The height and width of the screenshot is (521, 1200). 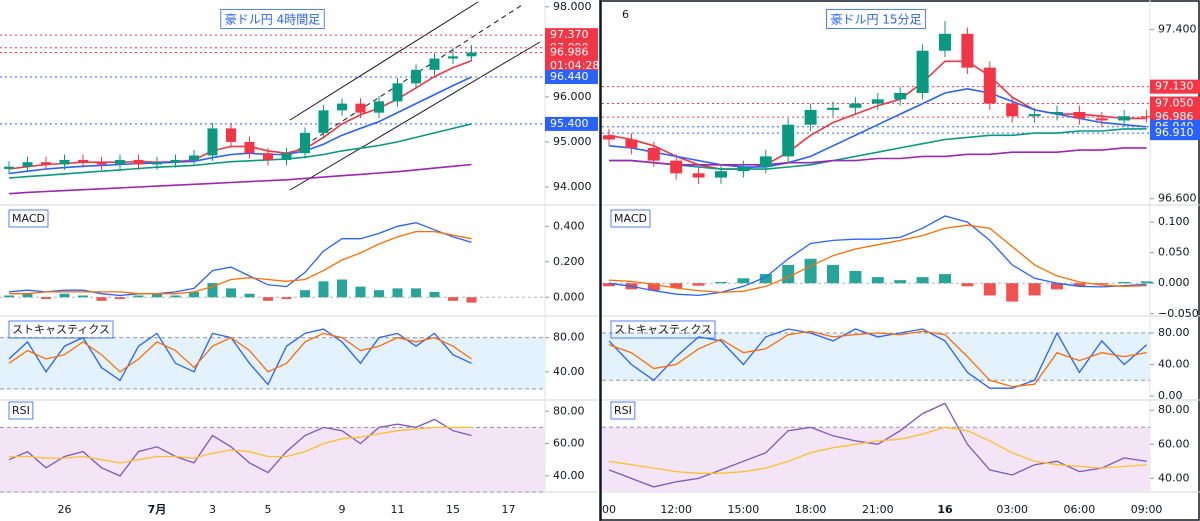 What do you see at coordinates (569, 337) in the screenshot?
I see `y-tick-label: 80.00` at bounding box center [569, 337].